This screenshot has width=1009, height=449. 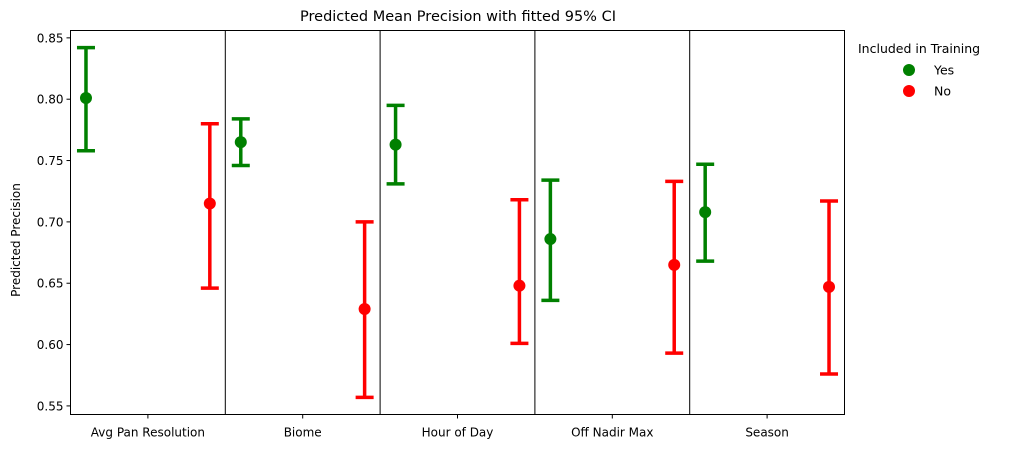 I want to click on legend-marker-yes, so click(x=909, y=70).